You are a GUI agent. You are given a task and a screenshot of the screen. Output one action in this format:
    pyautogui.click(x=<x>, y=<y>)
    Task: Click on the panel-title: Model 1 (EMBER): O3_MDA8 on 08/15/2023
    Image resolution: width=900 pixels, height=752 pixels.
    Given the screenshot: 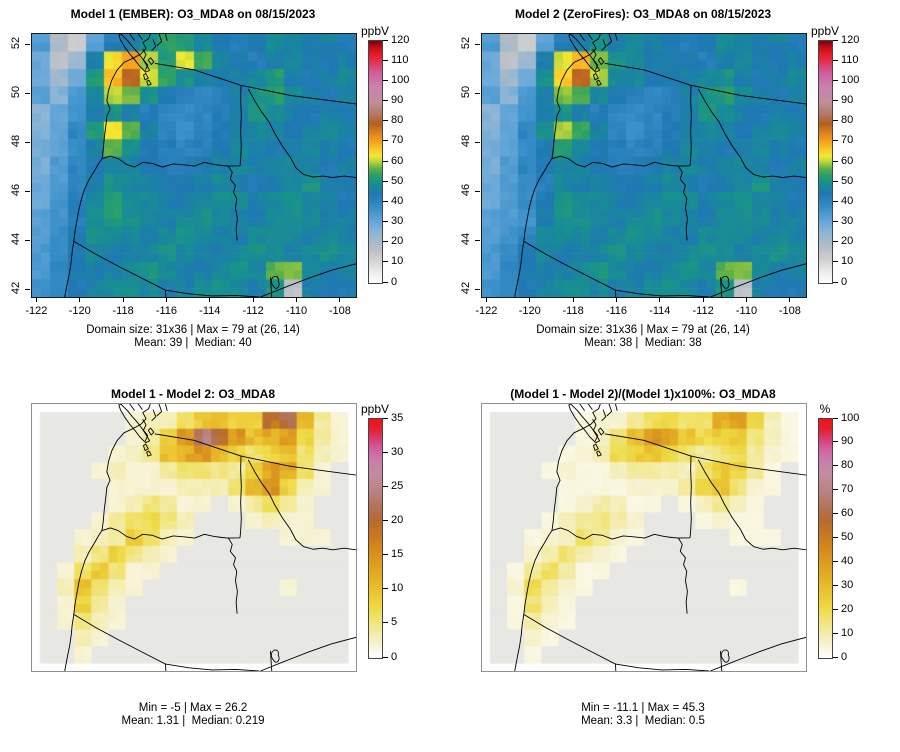 What is the action you would take?
    pyautogui.click(x=193, y=14)
    